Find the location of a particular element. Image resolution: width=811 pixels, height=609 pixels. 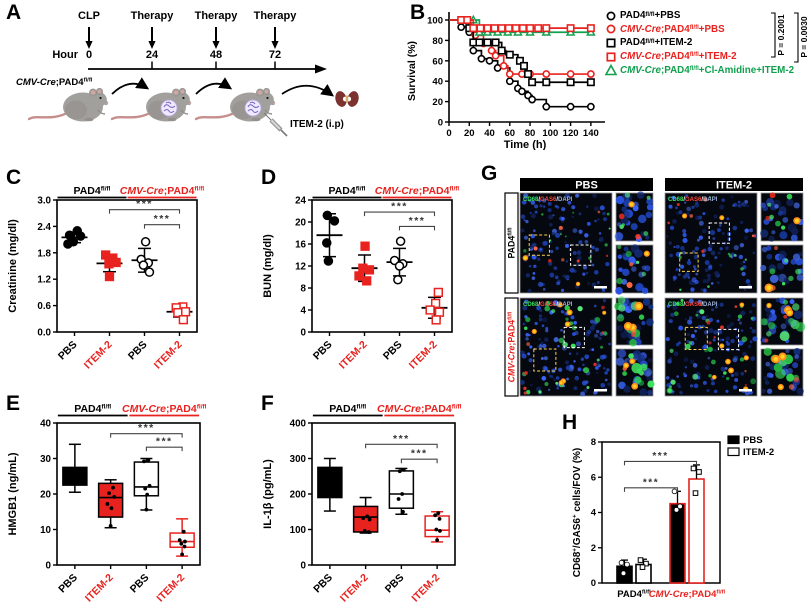

svg-text: P = 0.2001 is located at coordinates (781, 34).